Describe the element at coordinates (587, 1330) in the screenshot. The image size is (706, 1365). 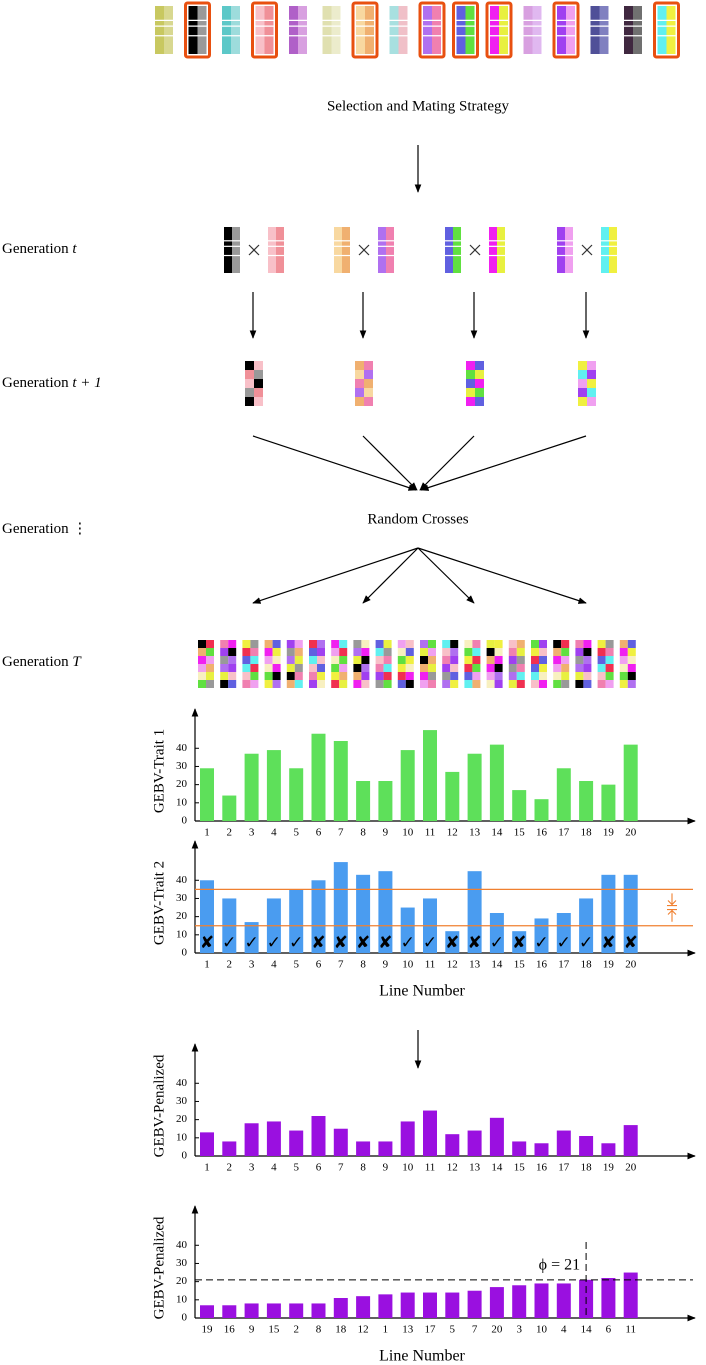
I see `x-tick-label: 14` at that location.